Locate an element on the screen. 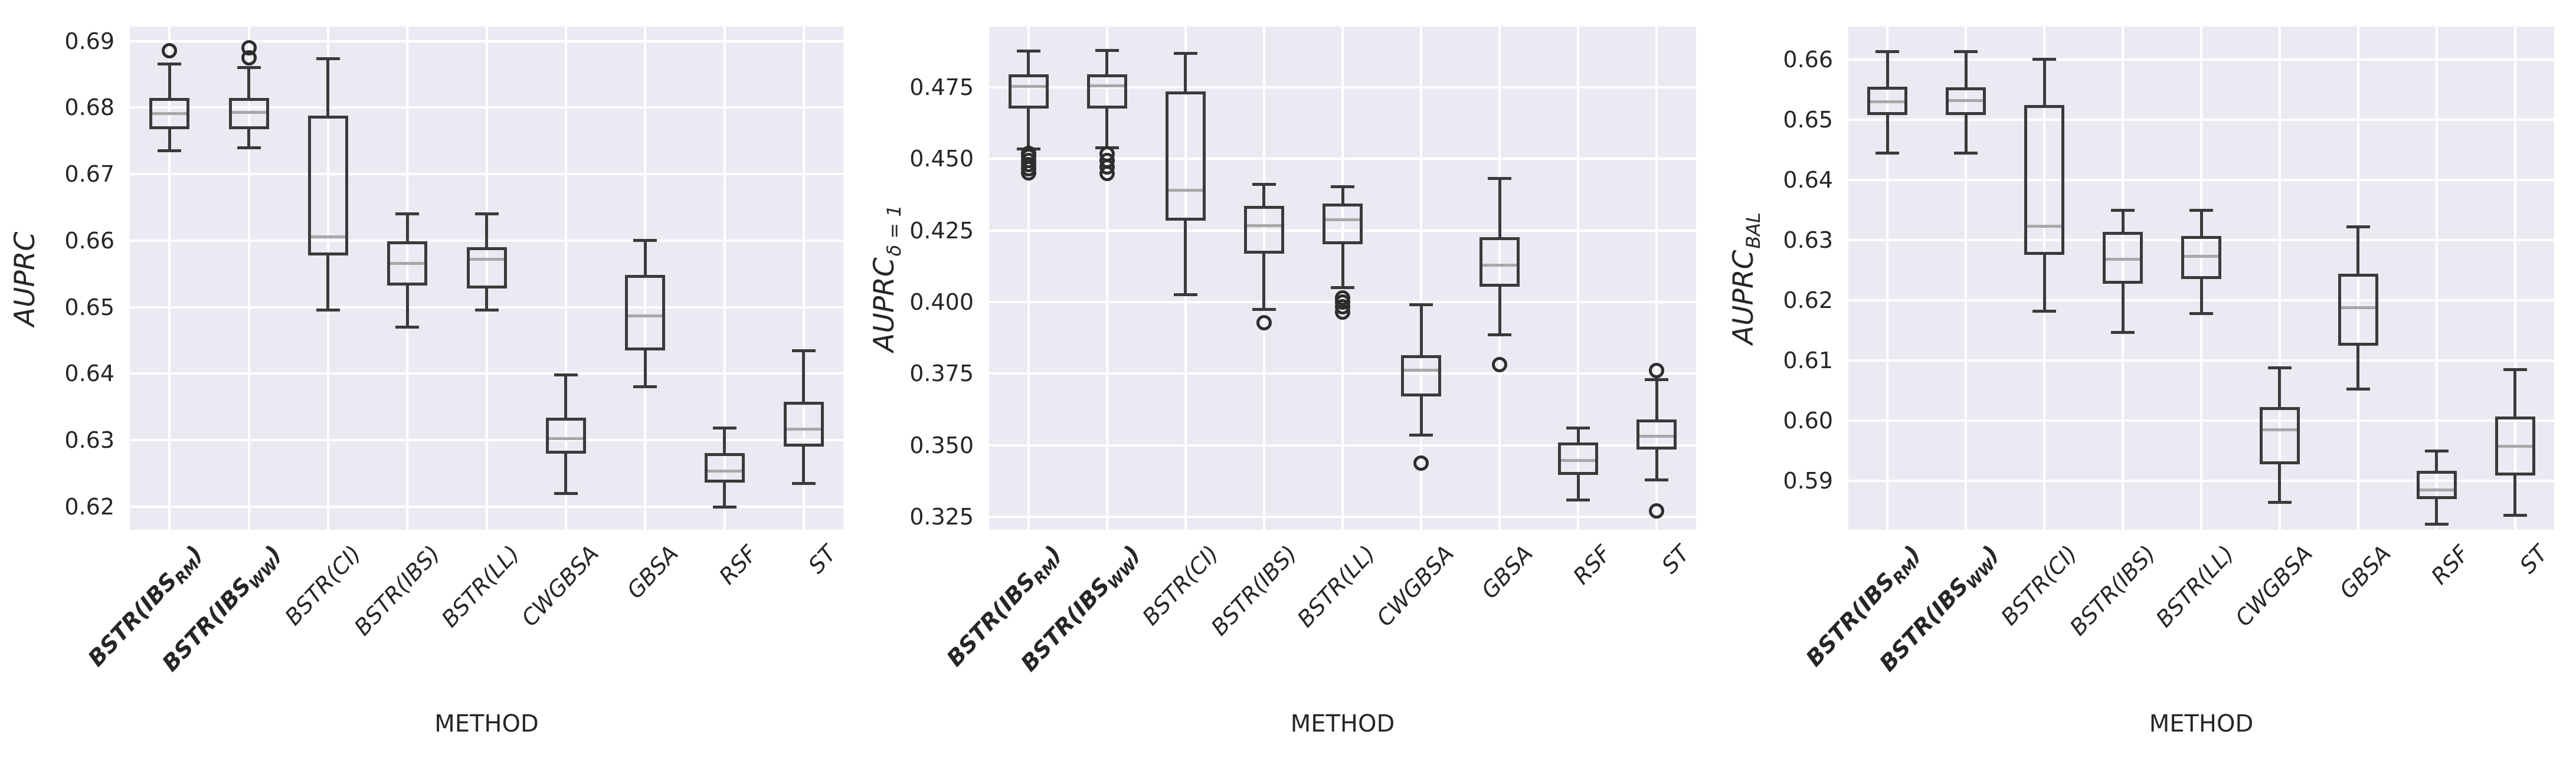 The image size is (2576, 764). ytick-label: 0.61 is located at coordinates (1808, 360).